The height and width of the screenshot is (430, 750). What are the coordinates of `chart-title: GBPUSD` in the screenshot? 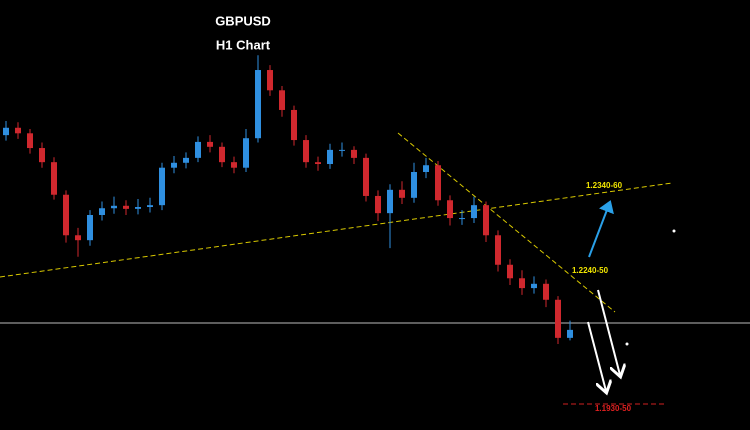 It's located at (243, 20).